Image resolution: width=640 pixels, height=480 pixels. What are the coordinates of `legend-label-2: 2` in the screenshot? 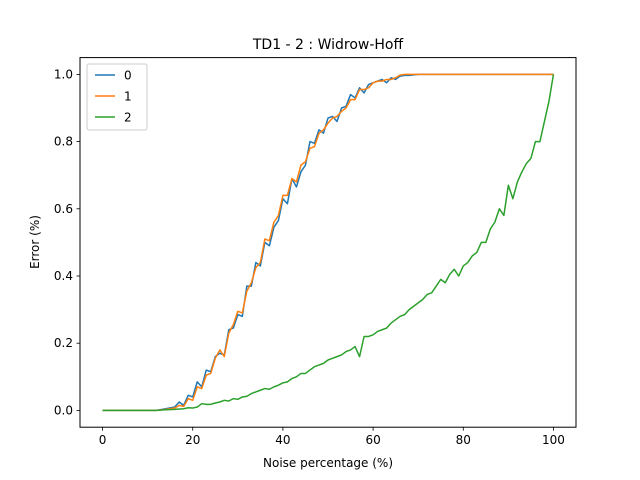 It's located at (128, 118).